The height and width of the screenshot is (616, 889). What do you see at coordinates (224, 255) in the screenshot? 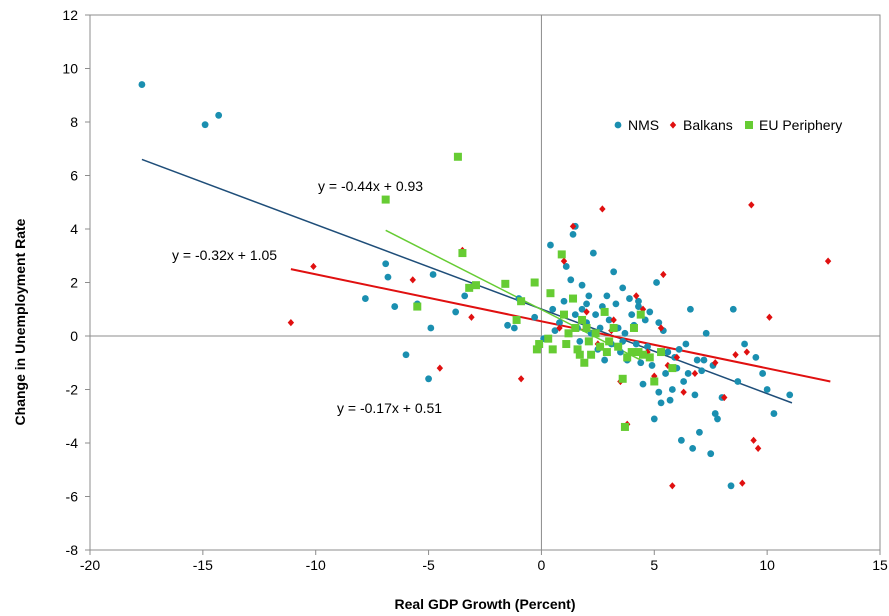
I see `equation-label: y = -0.32x + 1.05` at bounding box center [224, 255].